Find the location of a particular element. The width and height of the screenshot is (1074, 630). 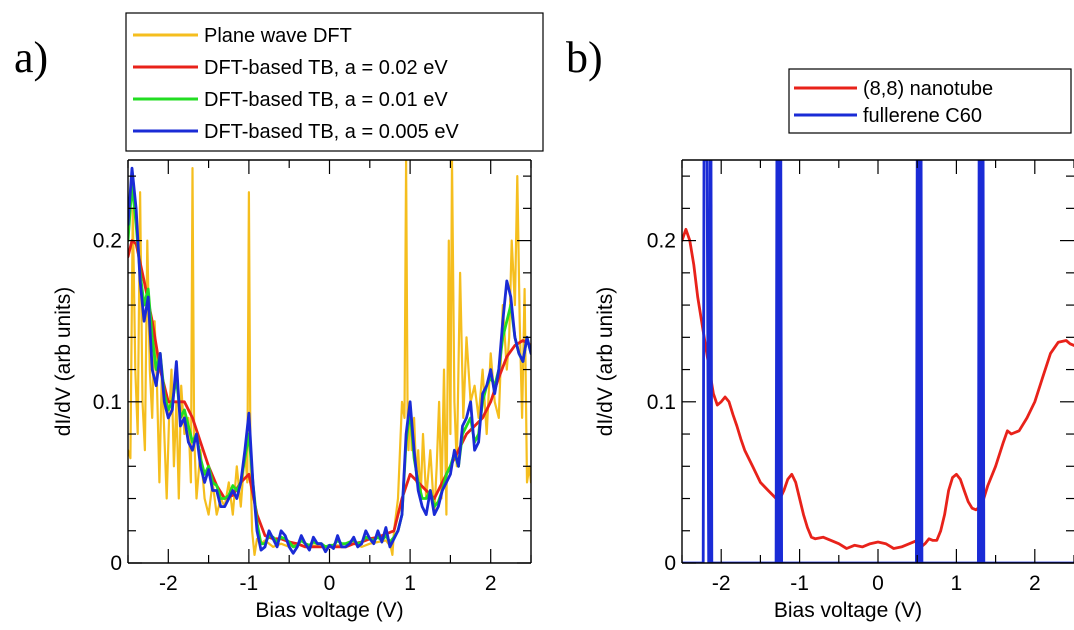

legend-b: (8,8) nanotube fullerene C60 is located at coordinates (930, 101).